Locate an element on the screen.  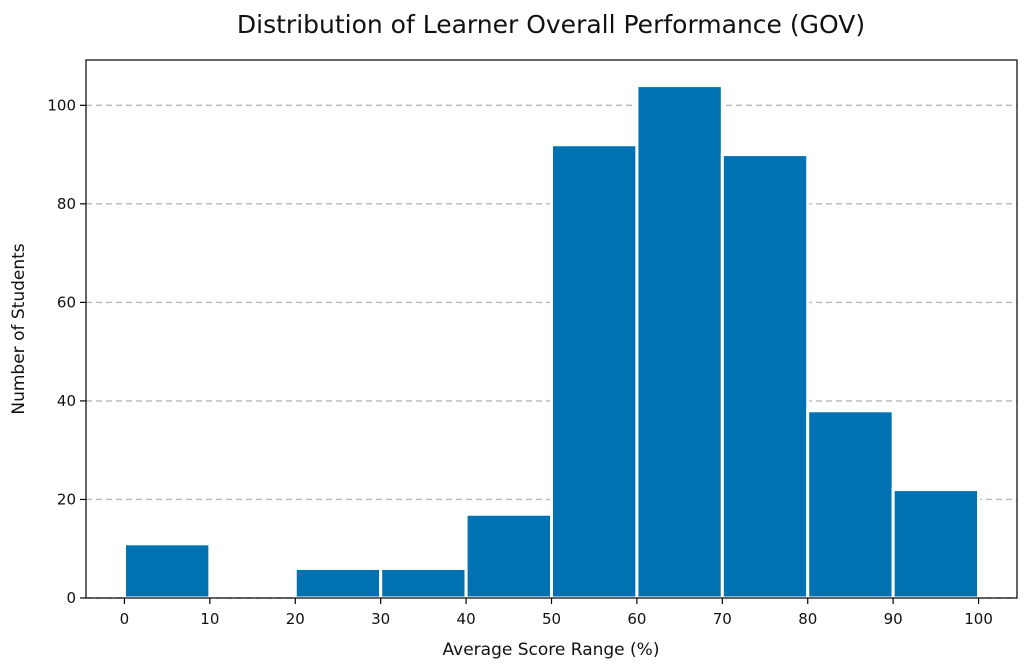
x-tick-label-100: 100 is located at coordinates (978, 619).